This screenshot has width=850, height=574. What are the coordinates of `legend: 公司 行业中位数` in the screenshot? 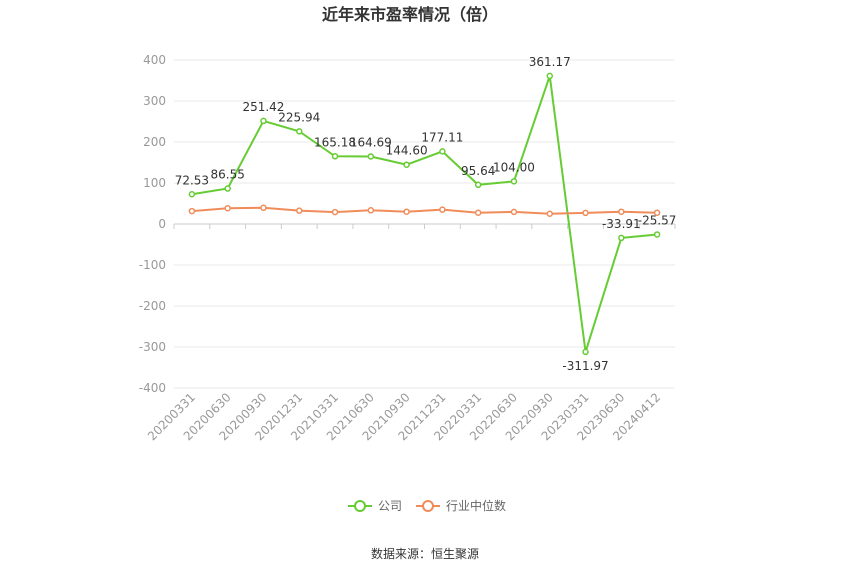 It's located at (427, 505).